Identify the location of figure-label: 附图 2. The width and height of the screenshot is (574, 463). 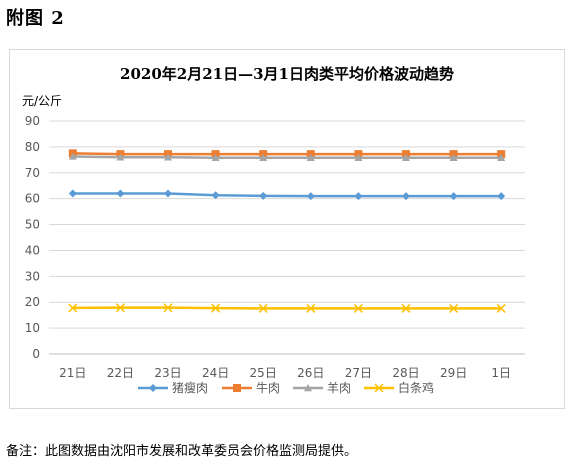
(35, 18).